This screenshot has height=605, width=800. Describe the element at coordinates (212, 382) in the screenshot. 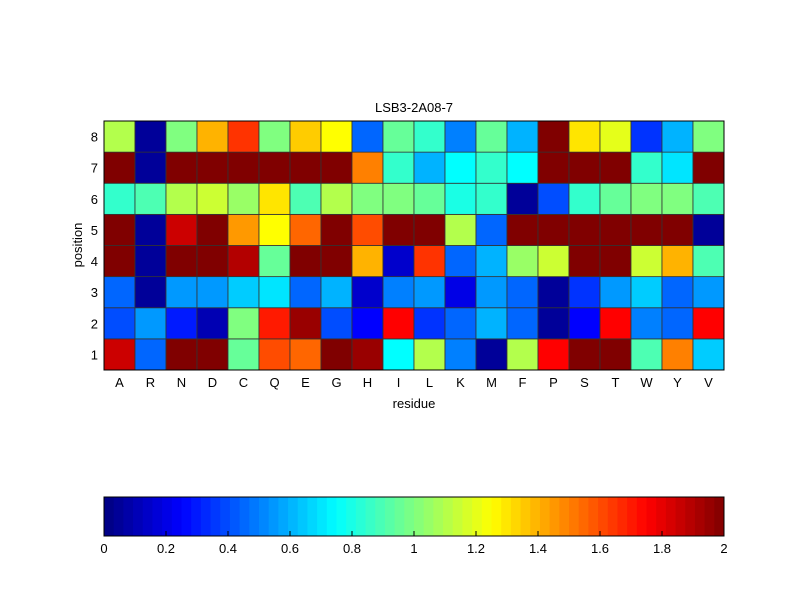

I see `x-tick-label: D` at that location.